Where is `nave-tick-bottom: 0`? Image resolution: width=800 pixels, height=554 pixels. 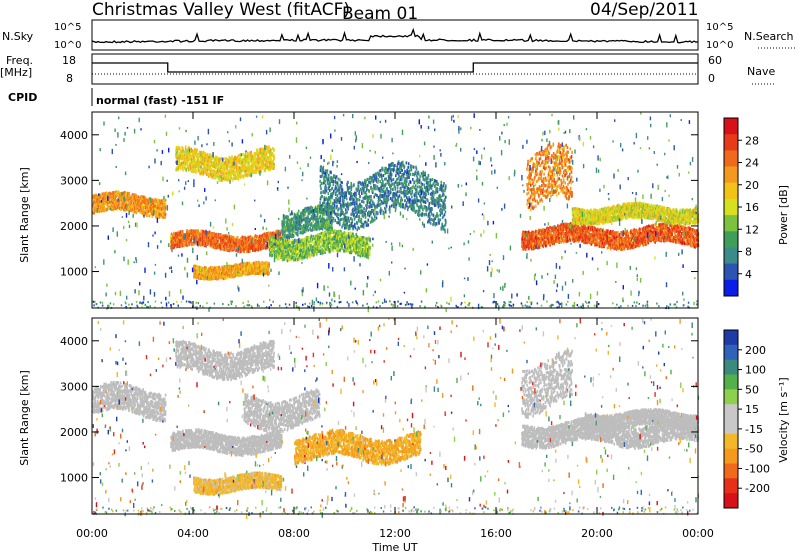 nave-tick-bottom: 0 is located at coordinates (711, 78).